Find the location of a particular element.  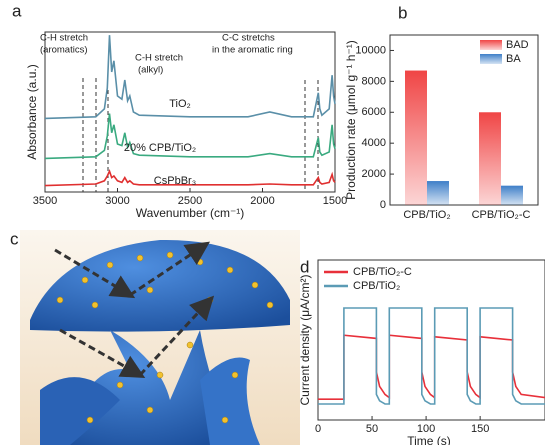

x-axis-label: Wavenumber (cm⁻¹) is located at coordinates (190, 213).